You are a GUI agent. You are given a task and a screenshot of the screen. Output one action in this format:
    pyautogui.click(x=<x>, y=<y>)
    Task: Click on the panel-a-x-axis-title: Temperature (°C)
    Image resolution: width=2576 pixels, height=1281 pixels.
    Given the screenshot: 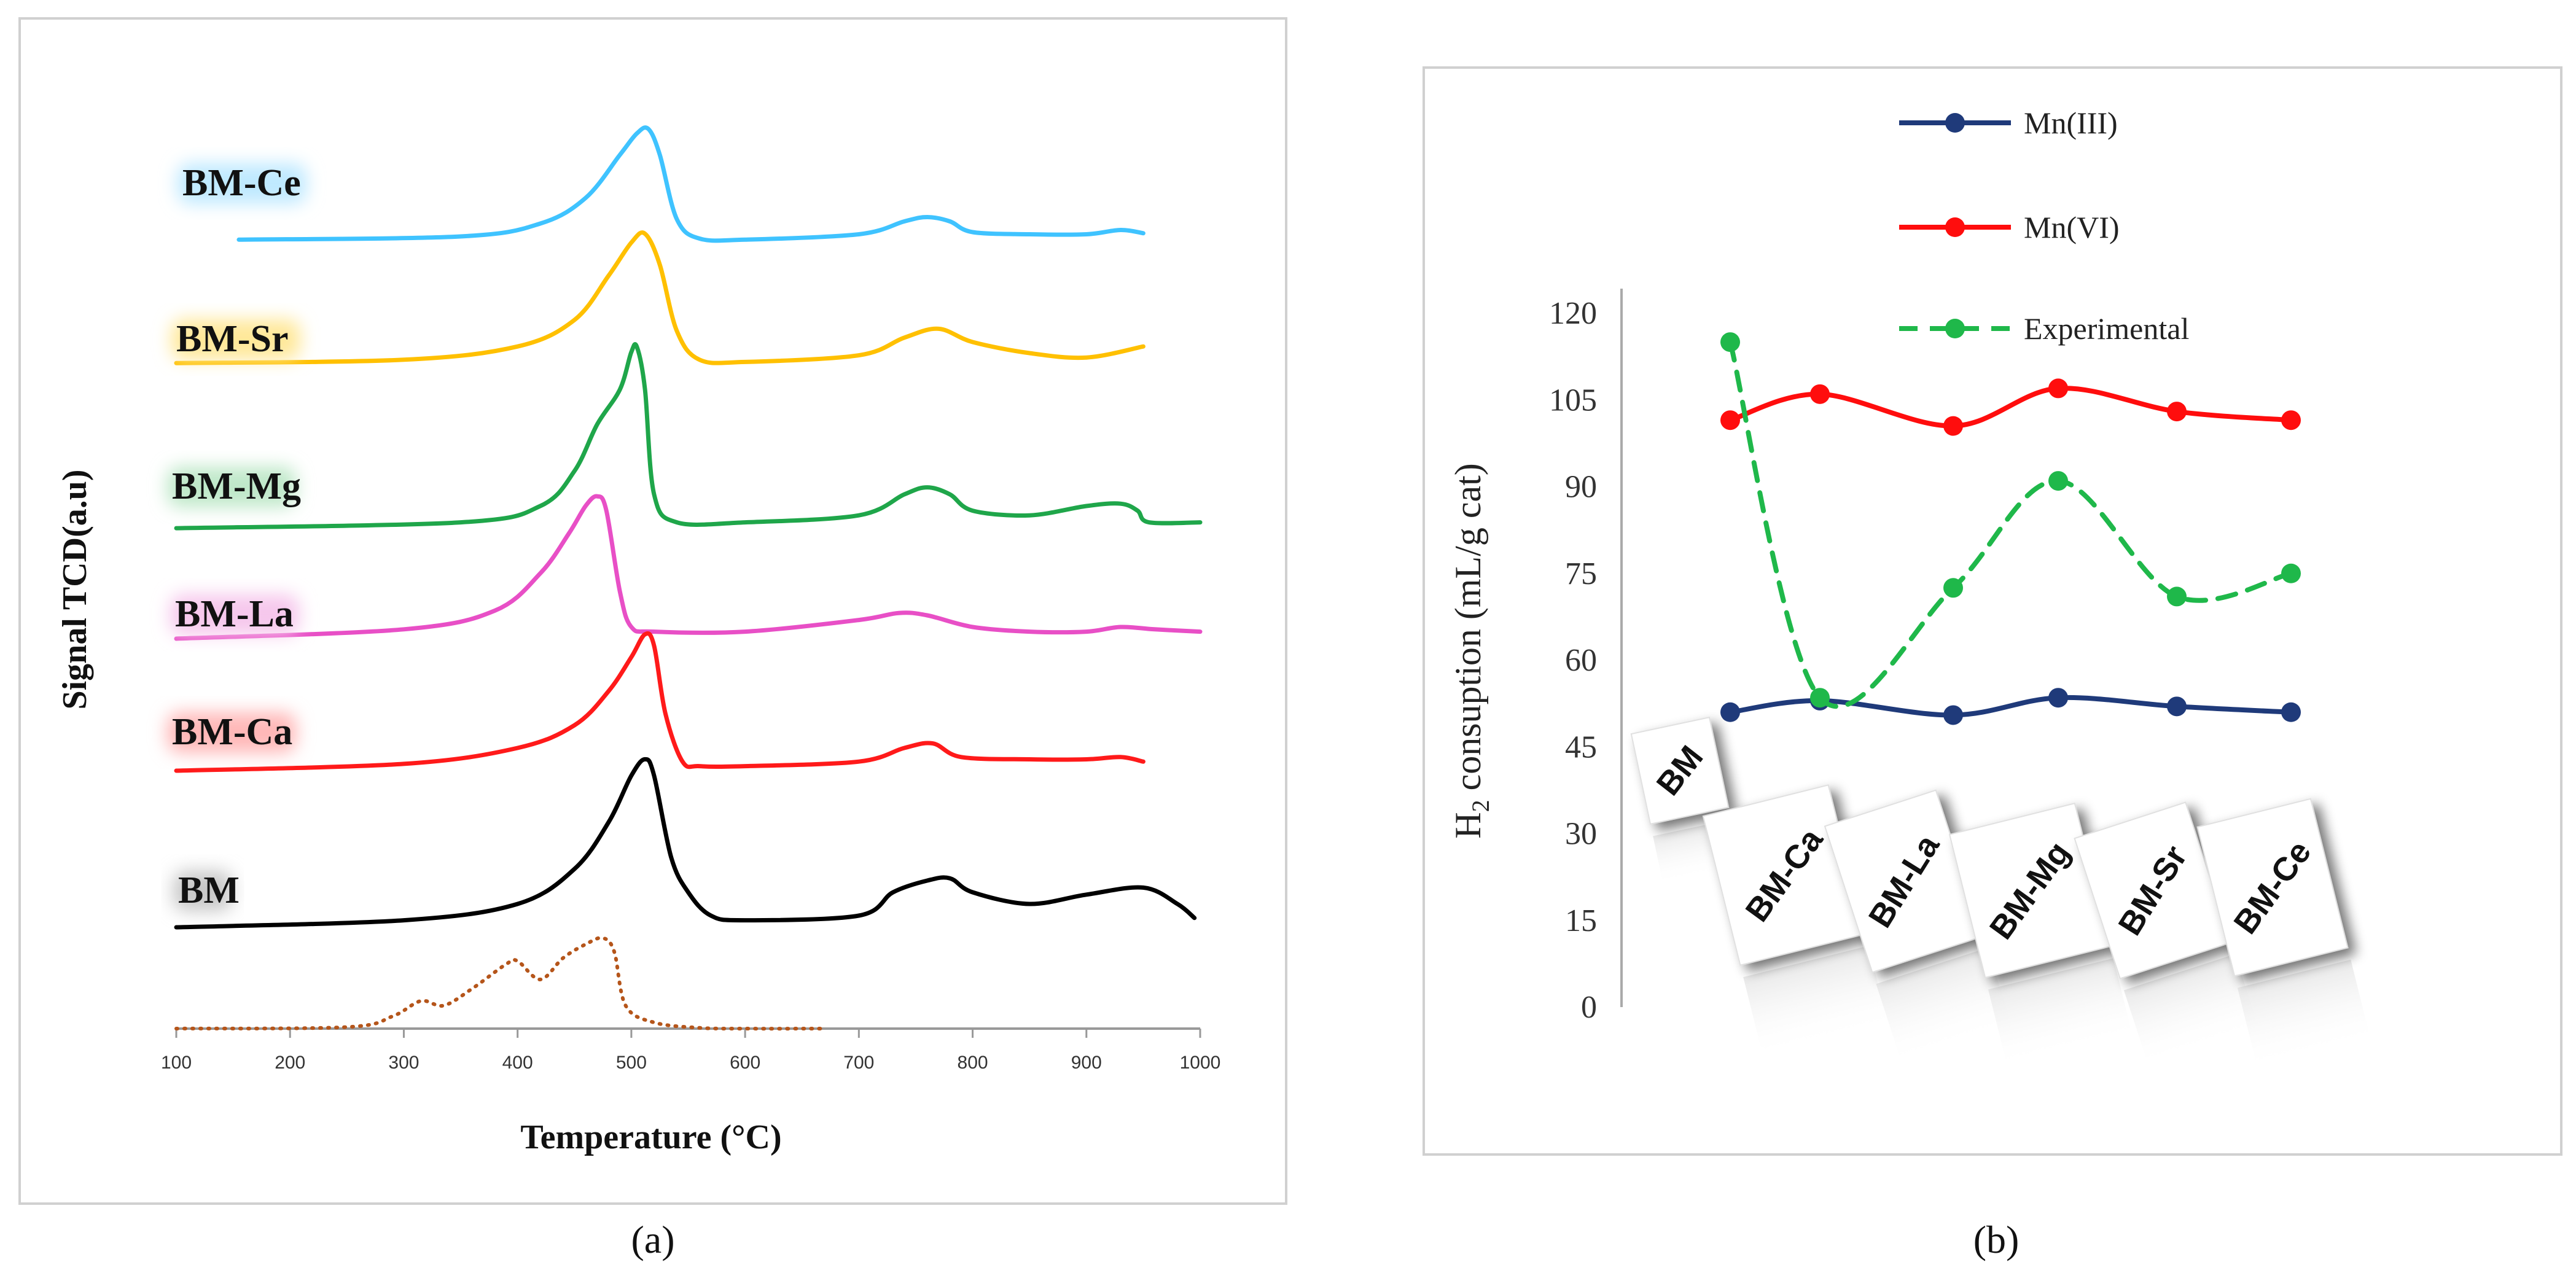 What is the action you would take?
    pyautogui.click(x=650, y=1137)
    